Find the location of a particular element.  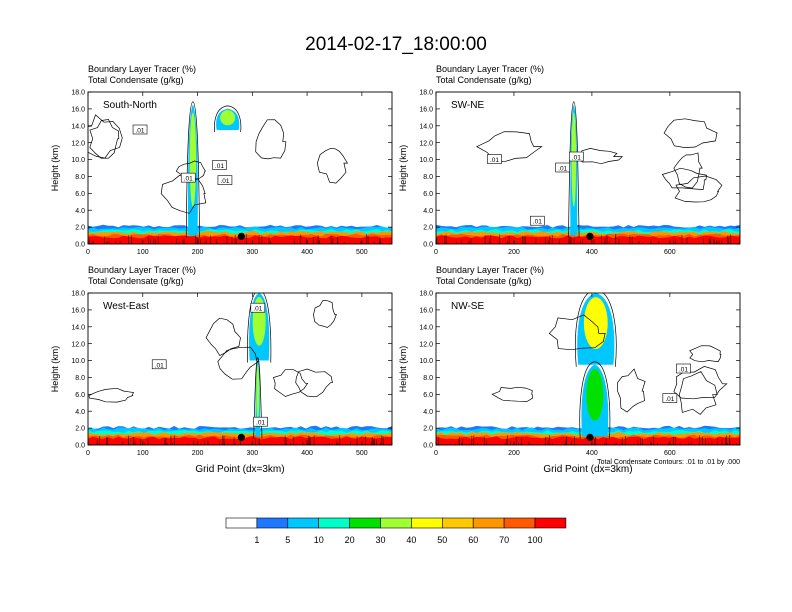

x-tick-label: 0 is located at coordinates (436, 453).